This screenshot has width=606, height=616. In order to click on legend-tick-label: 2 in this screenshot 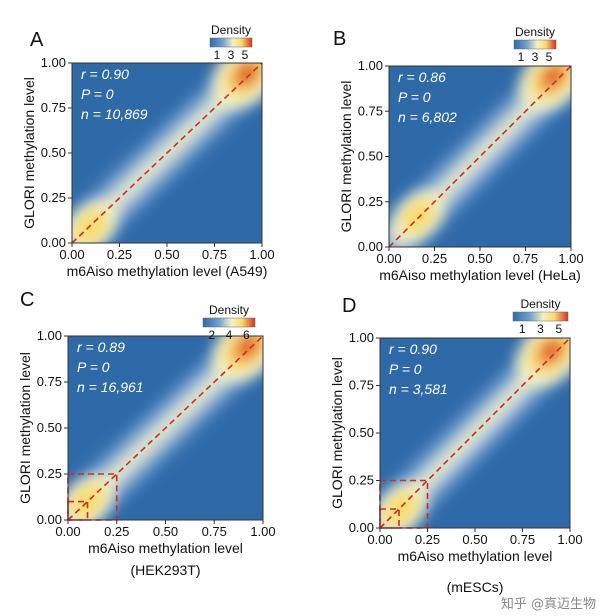, I will do `click(211, 335)`.